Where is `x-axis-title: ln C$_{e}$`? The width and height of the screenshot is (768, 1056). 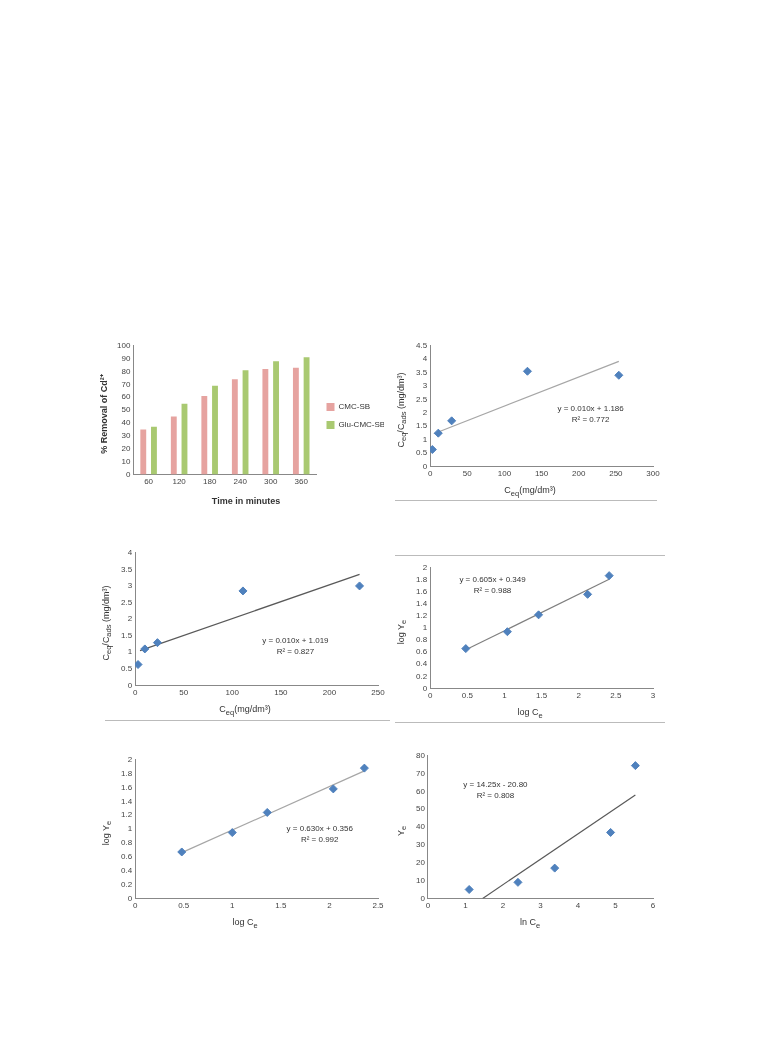
x-axis-title: ln C$_{e}$ is located at coordinates (530, 923).